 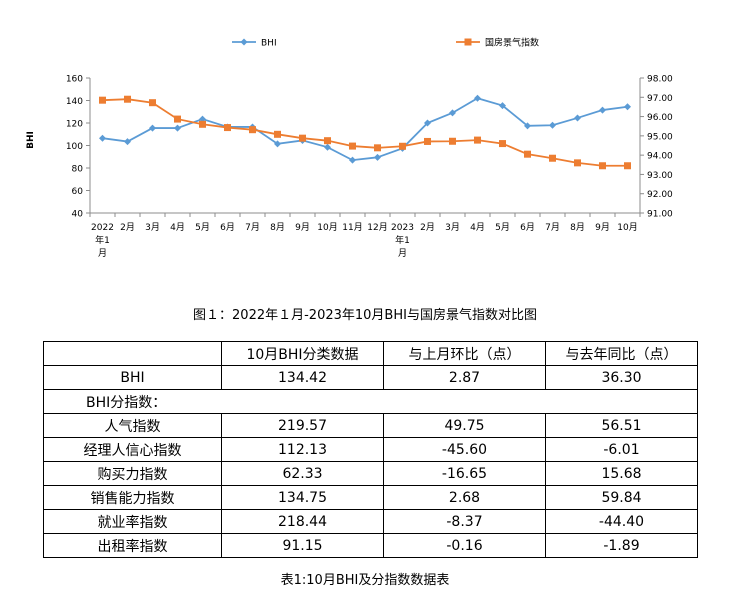 I want to click on value-cell: 56.51, so click(x=621, y=425).